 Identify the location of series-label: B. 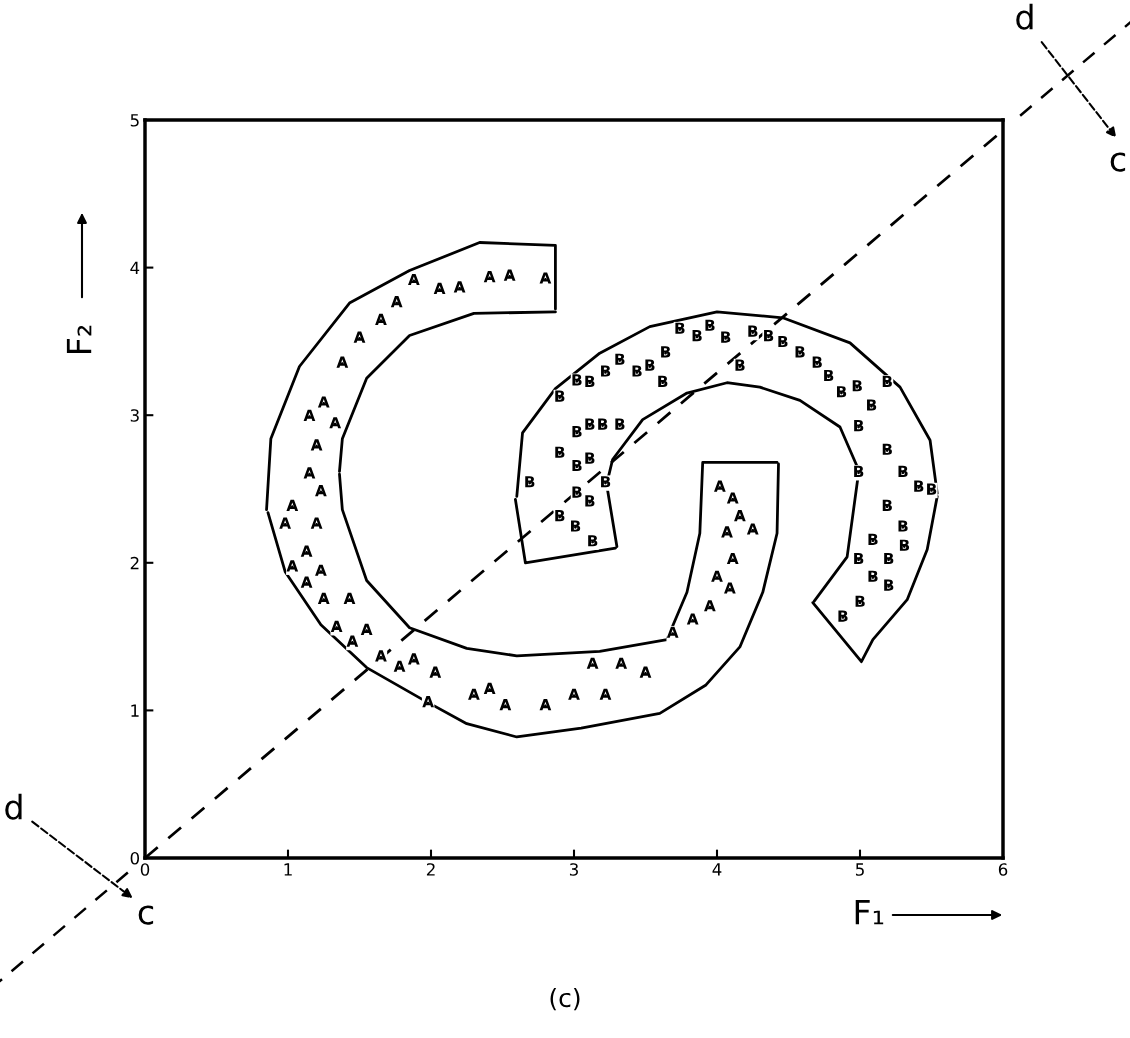
(680, 328).